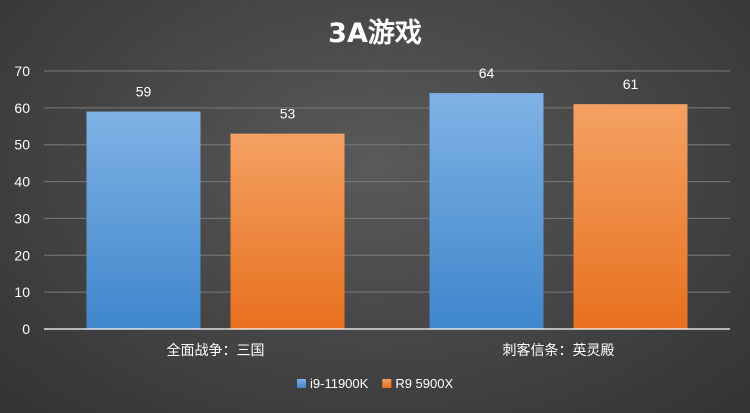 The image size is (750, 413). I want to click on y-tick-label: 60, so click(22, 108).